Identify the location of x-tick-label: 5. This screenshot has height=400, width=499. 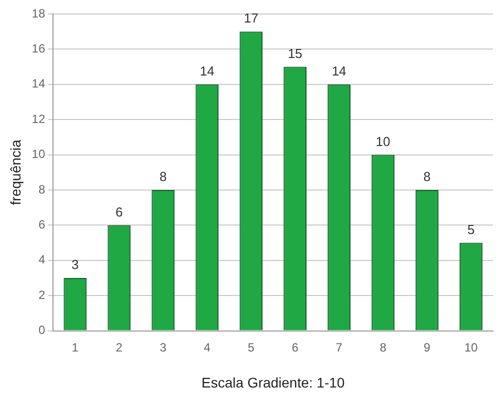
(251, 347).